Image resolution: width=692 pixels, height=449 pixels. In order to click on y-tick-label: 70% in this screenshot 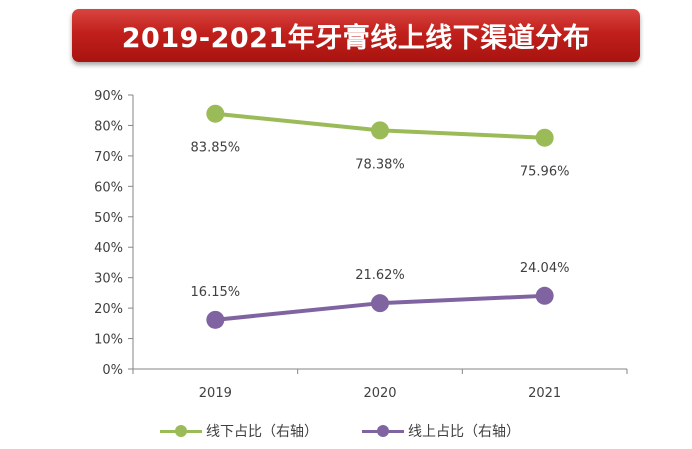, I will do `click(108, 157)`.